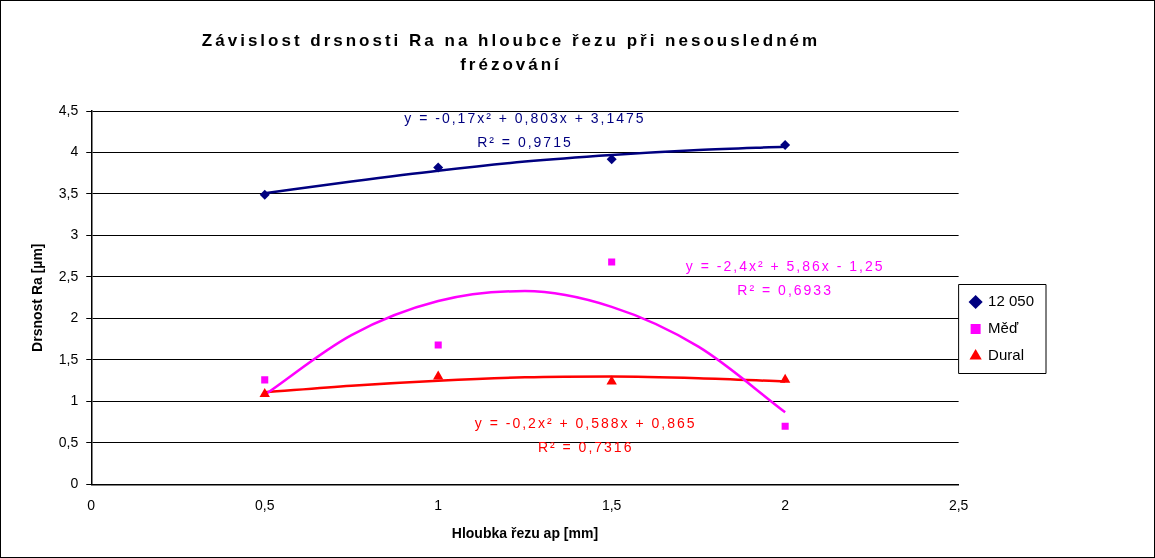 This screenshot has height=558, width=1155. Describe the element at coordinates (68, 275) in the screenshot. I see `y-tick-label: 2,5` at that location.